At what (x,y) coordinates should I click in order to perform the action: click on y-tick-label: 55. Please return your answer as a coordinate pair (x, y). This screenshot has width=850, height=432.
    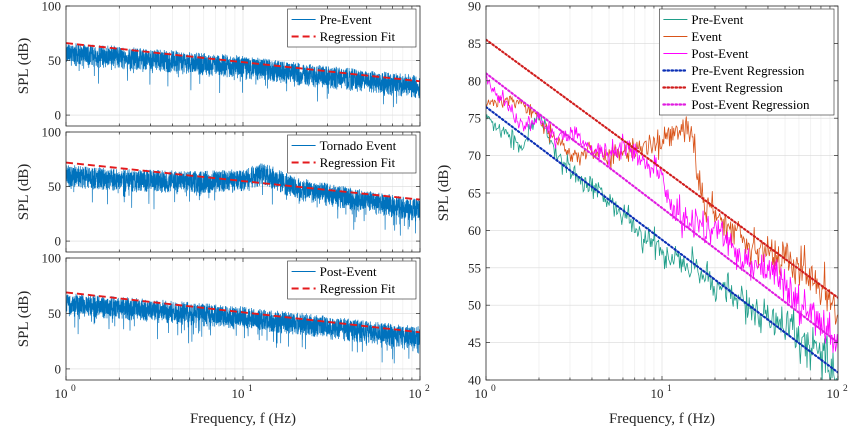
    Looking at the image, I should click on (474, 267).